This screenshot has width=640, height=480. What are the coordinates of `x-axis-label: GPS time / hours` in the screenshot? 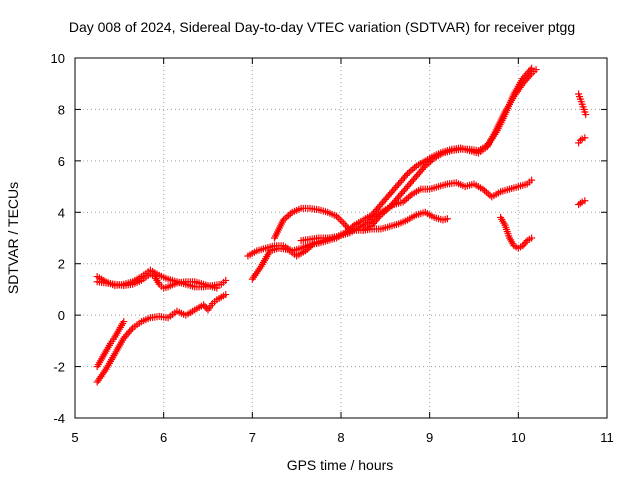 It's located at (340, 465).